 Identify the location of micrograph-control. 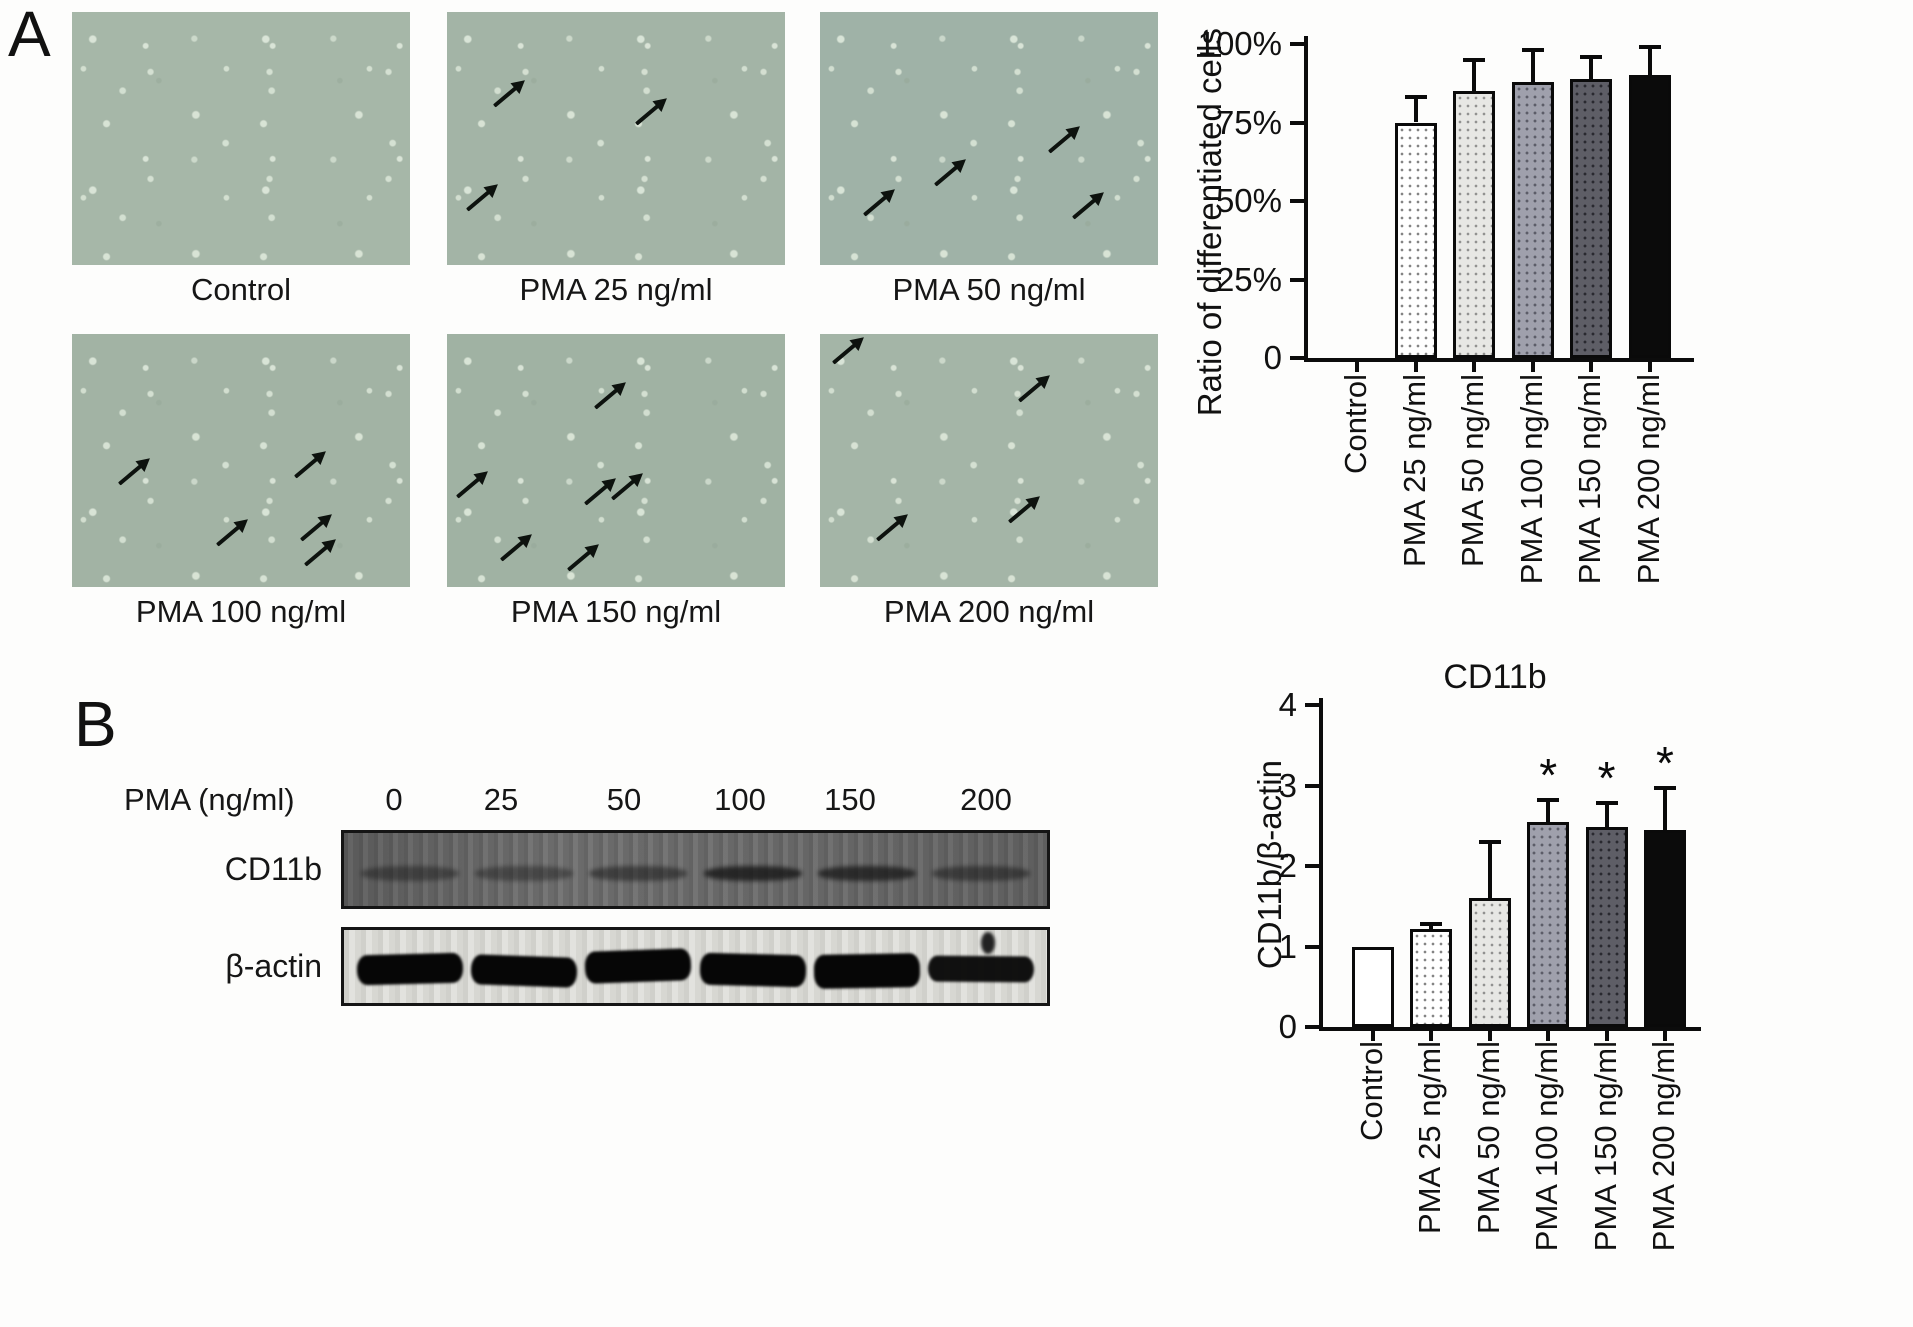
(241, 138).